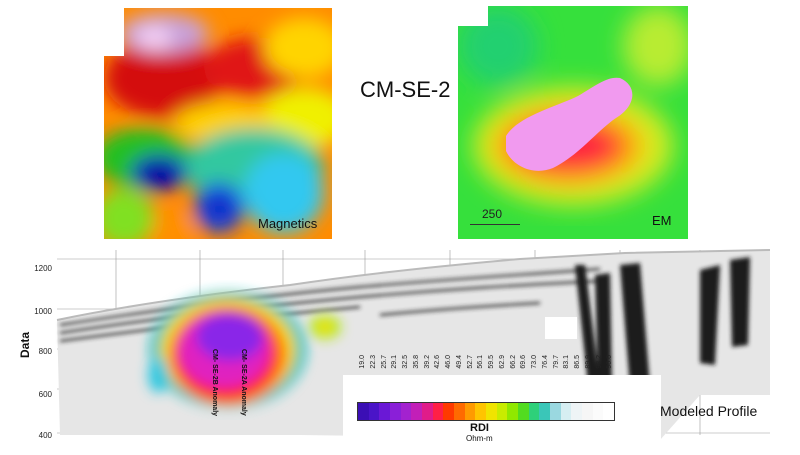  Describe the element at coordinates (709, 411) in the screenshot. I see `modeled-profile-label: Modeled Profile` at that location.